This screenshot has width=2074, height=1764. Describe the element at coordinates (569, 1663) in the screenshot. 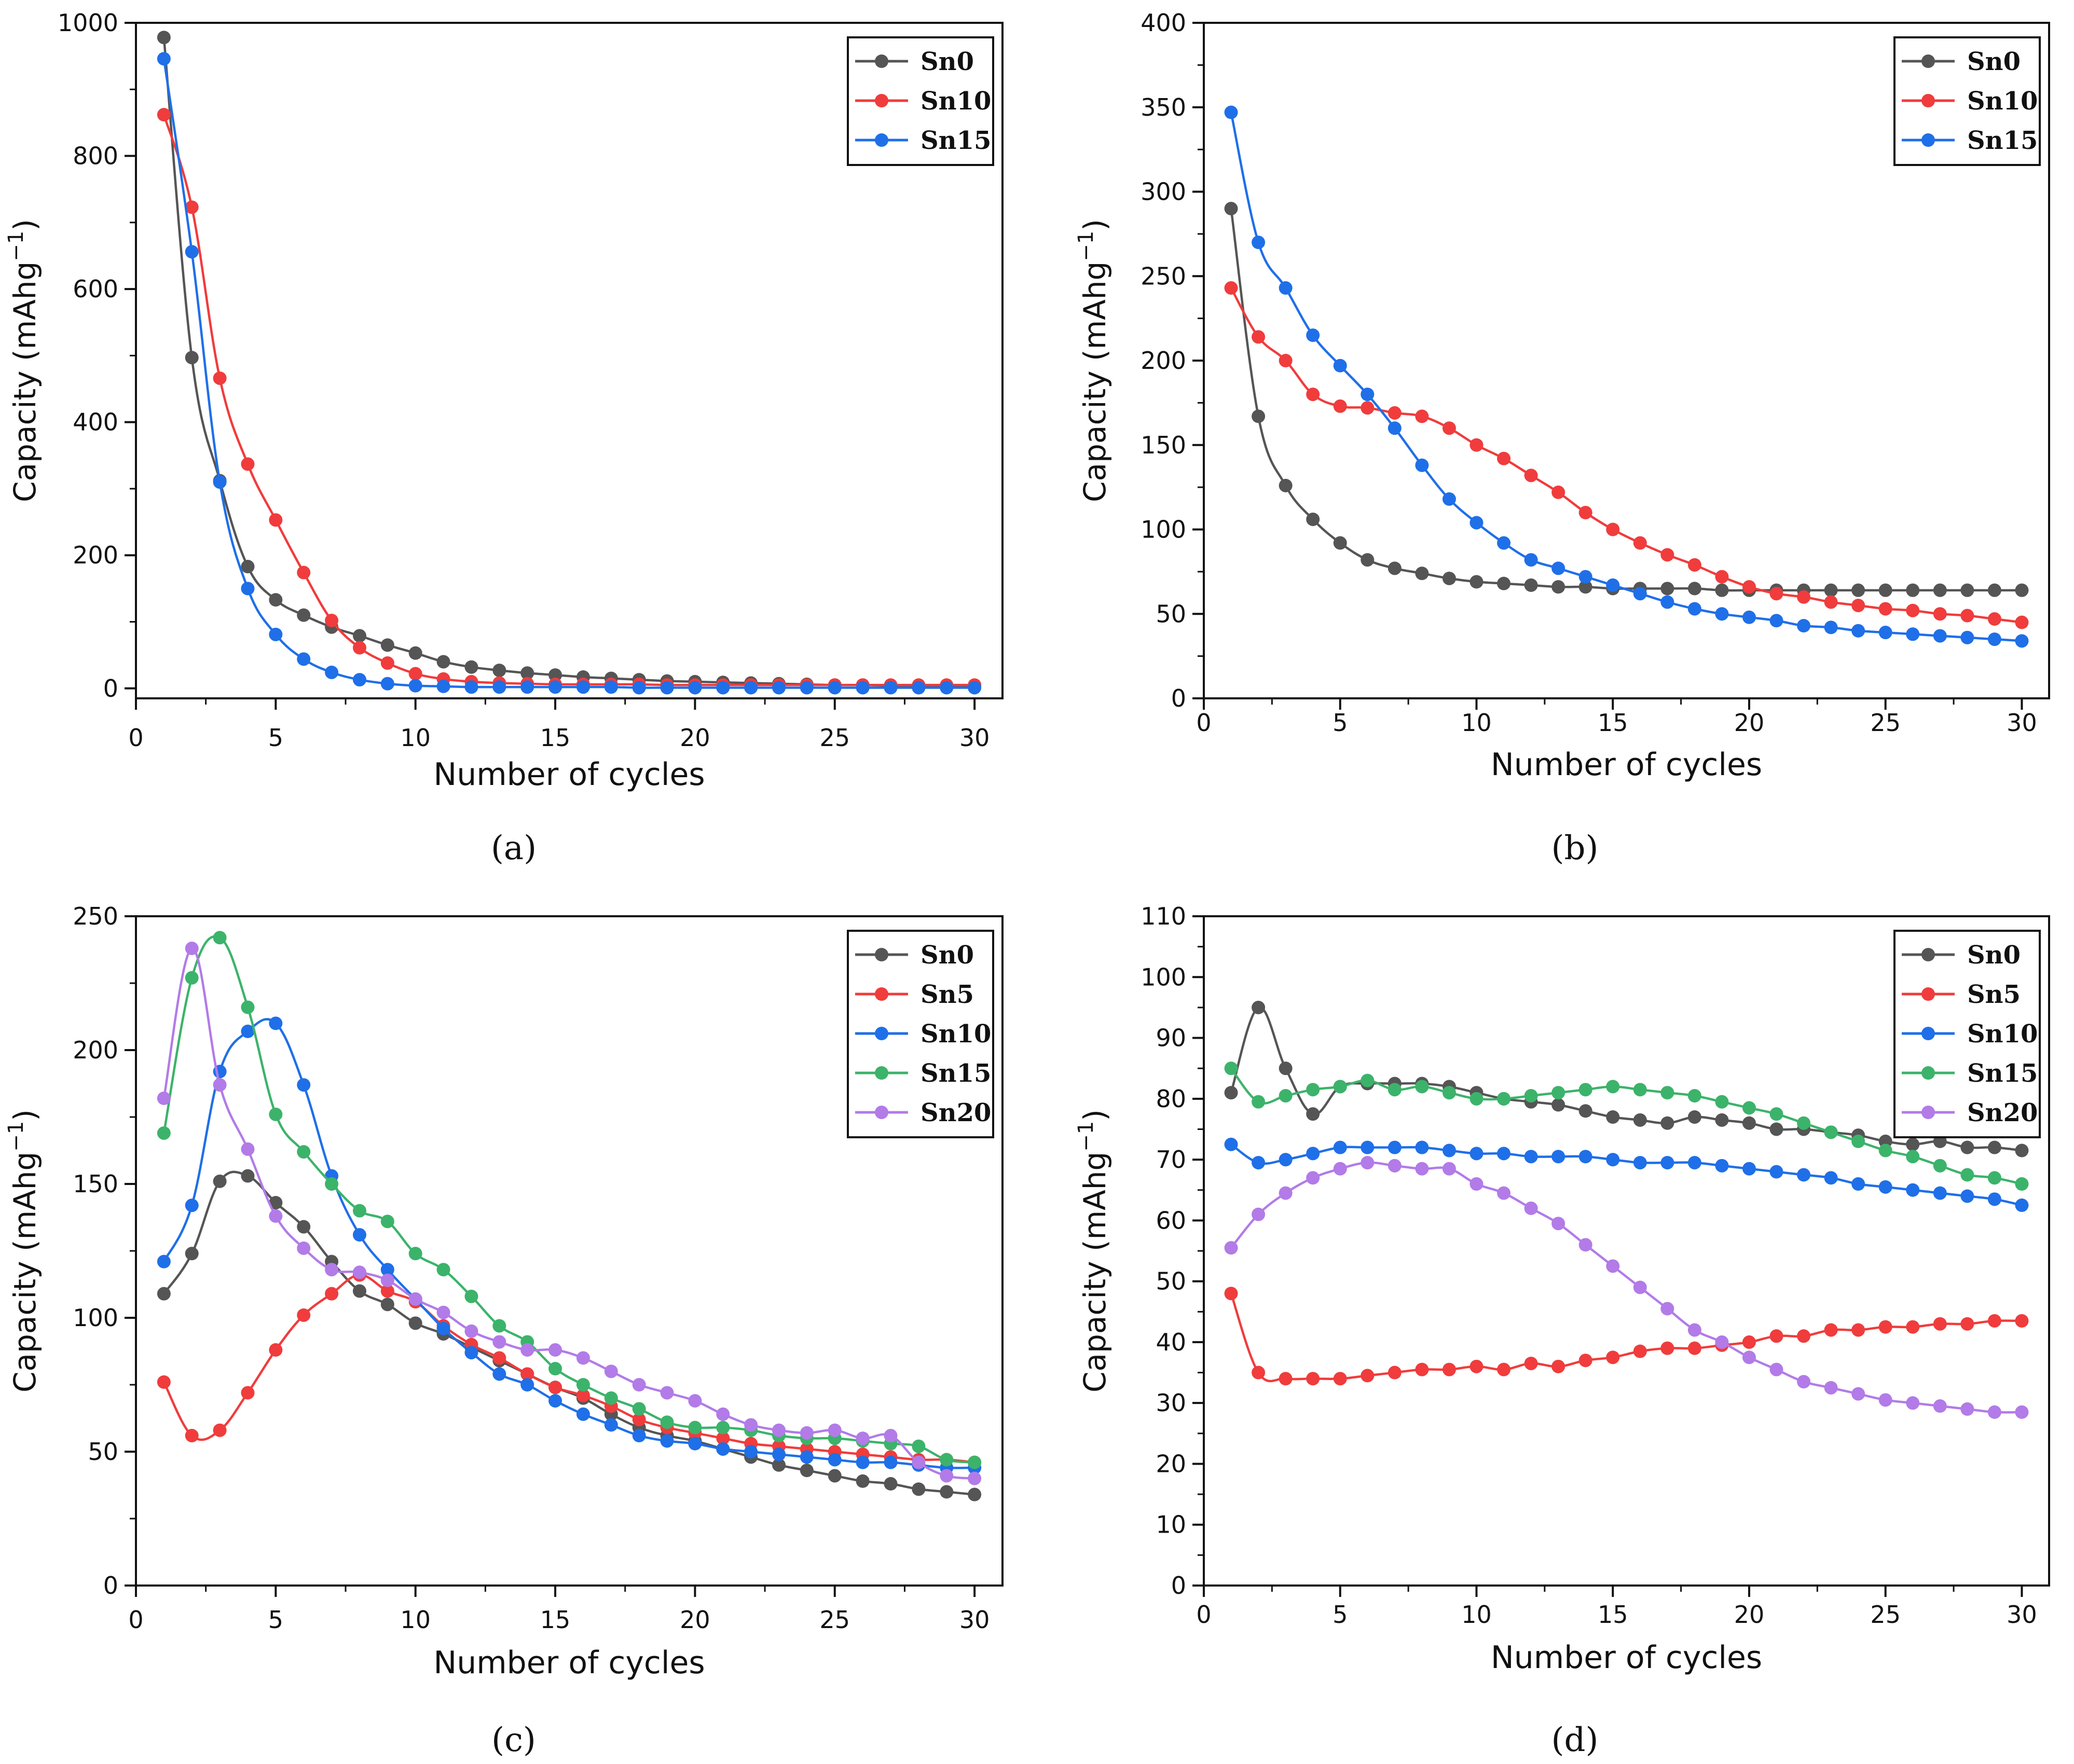

I see `x-axis-label: Number of cycles` at that location.